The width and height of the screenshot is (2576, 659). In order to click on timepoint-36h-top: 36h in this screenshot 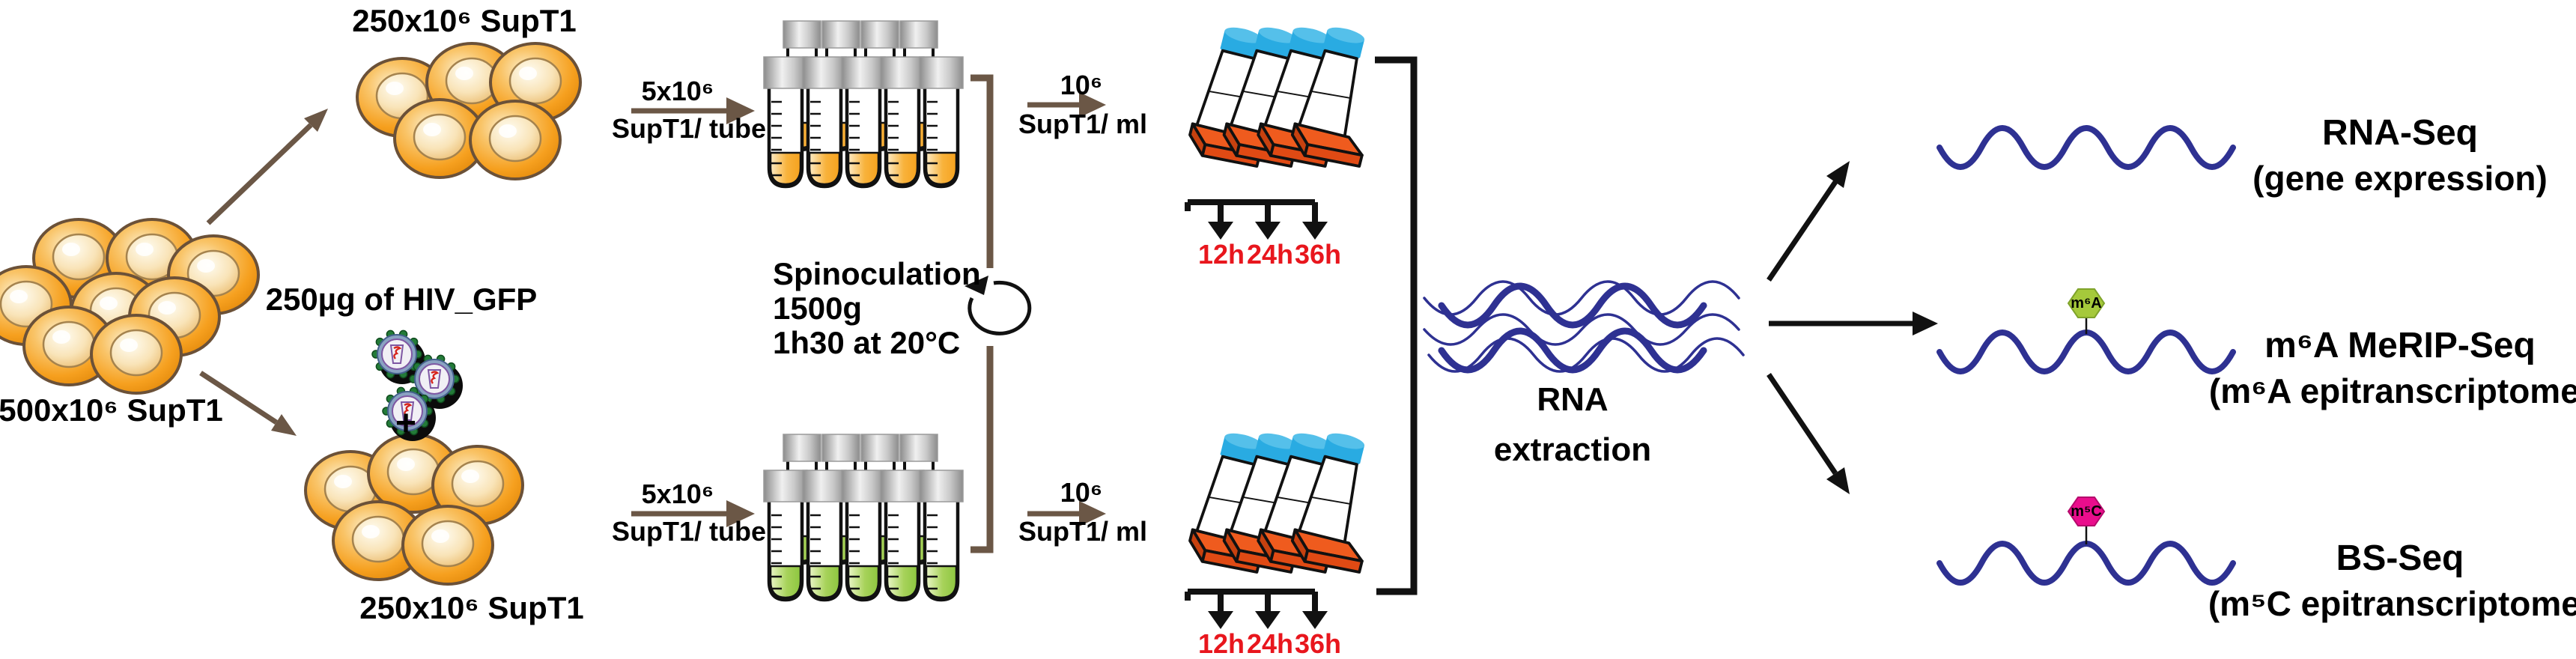, I will do `click(1318, 255)`.